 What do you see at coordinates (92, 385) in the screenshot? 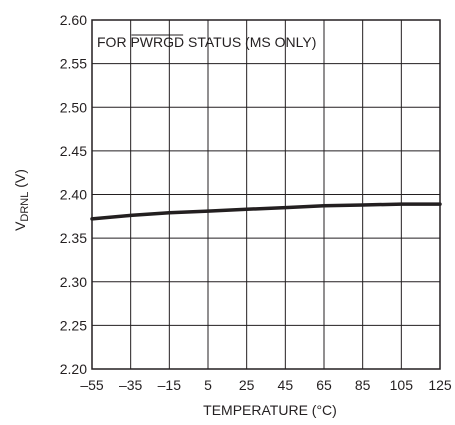
I see `x-tick-label: –55` at bounding box center [92, 385].